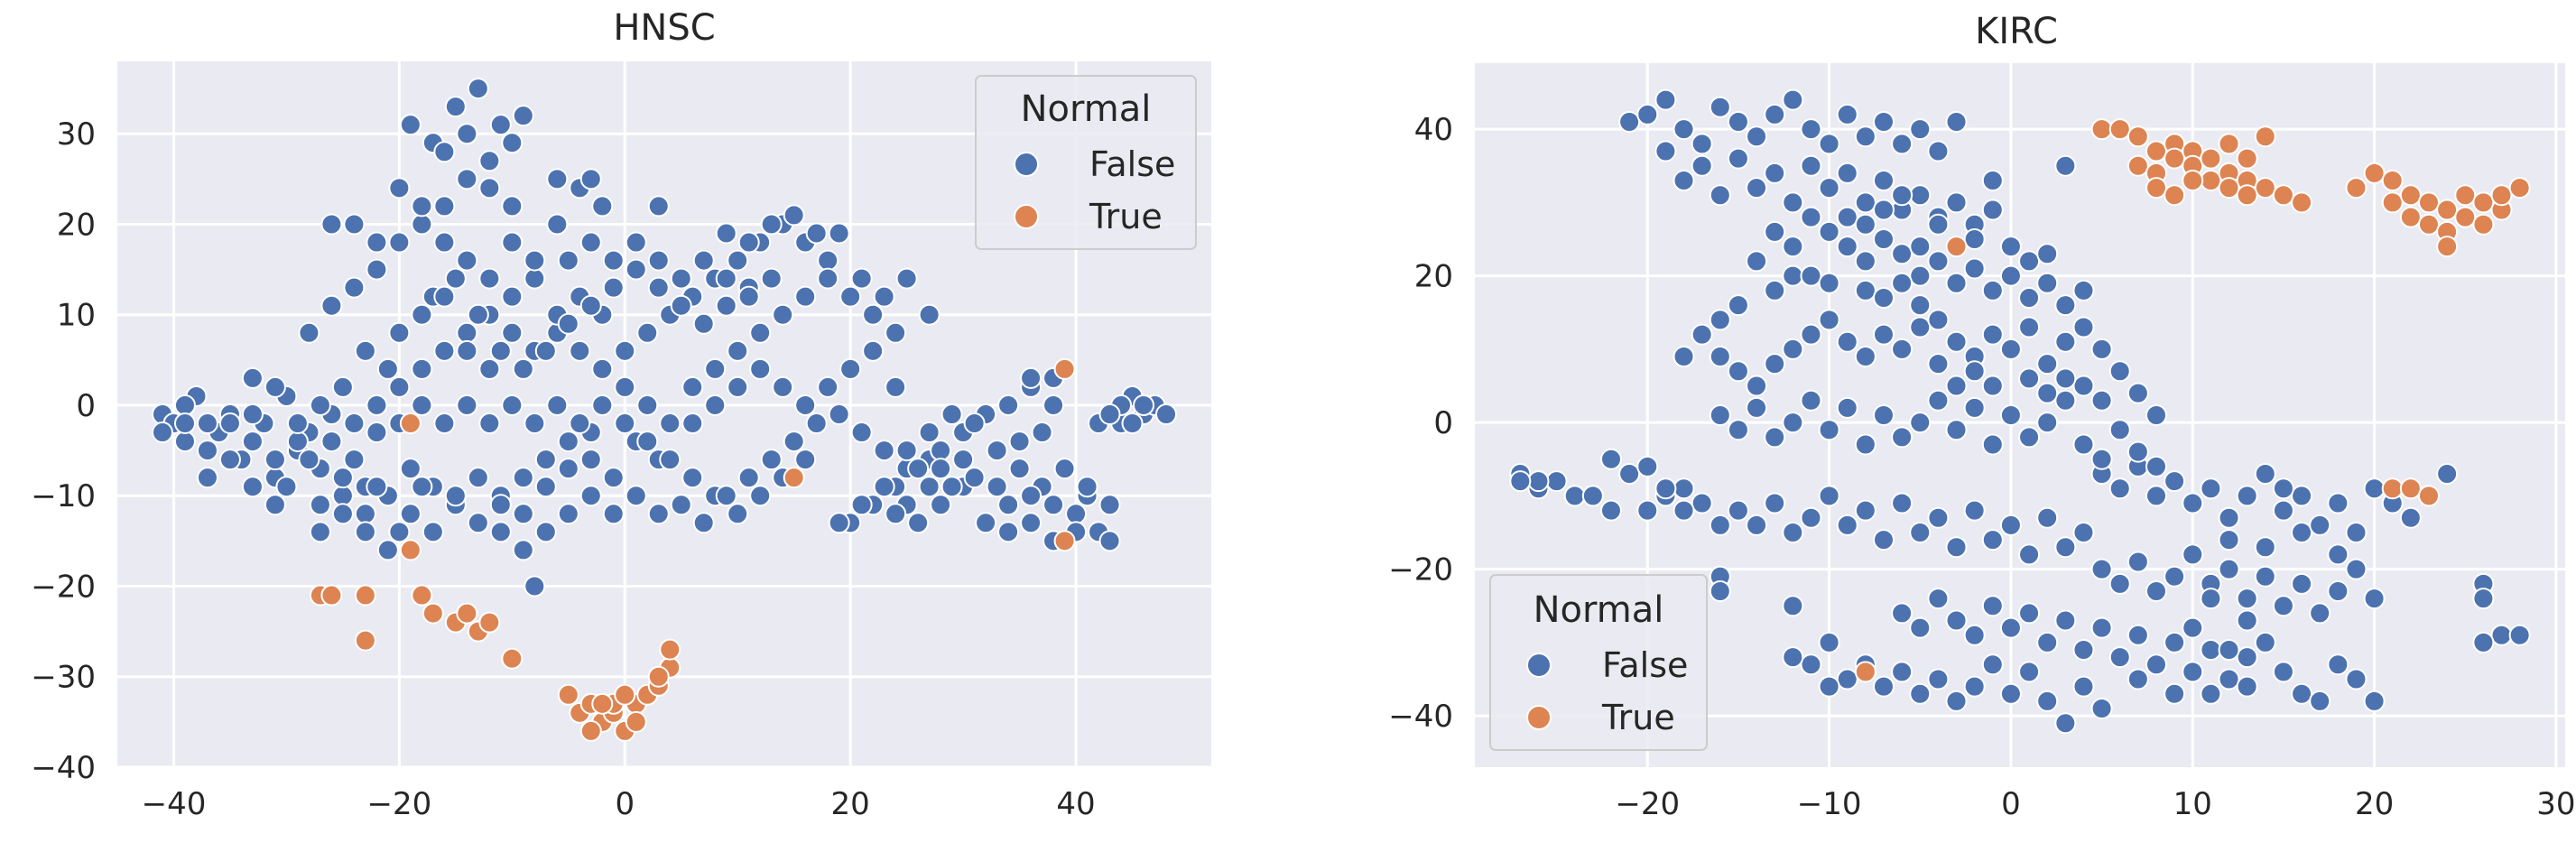 The width and height of the screenshot is (2576, 843). What do you see at coordinates (174, 804) in the screenshot?
I see `hnsc-x-tick-label: −40` at bounding box center [174, 804].